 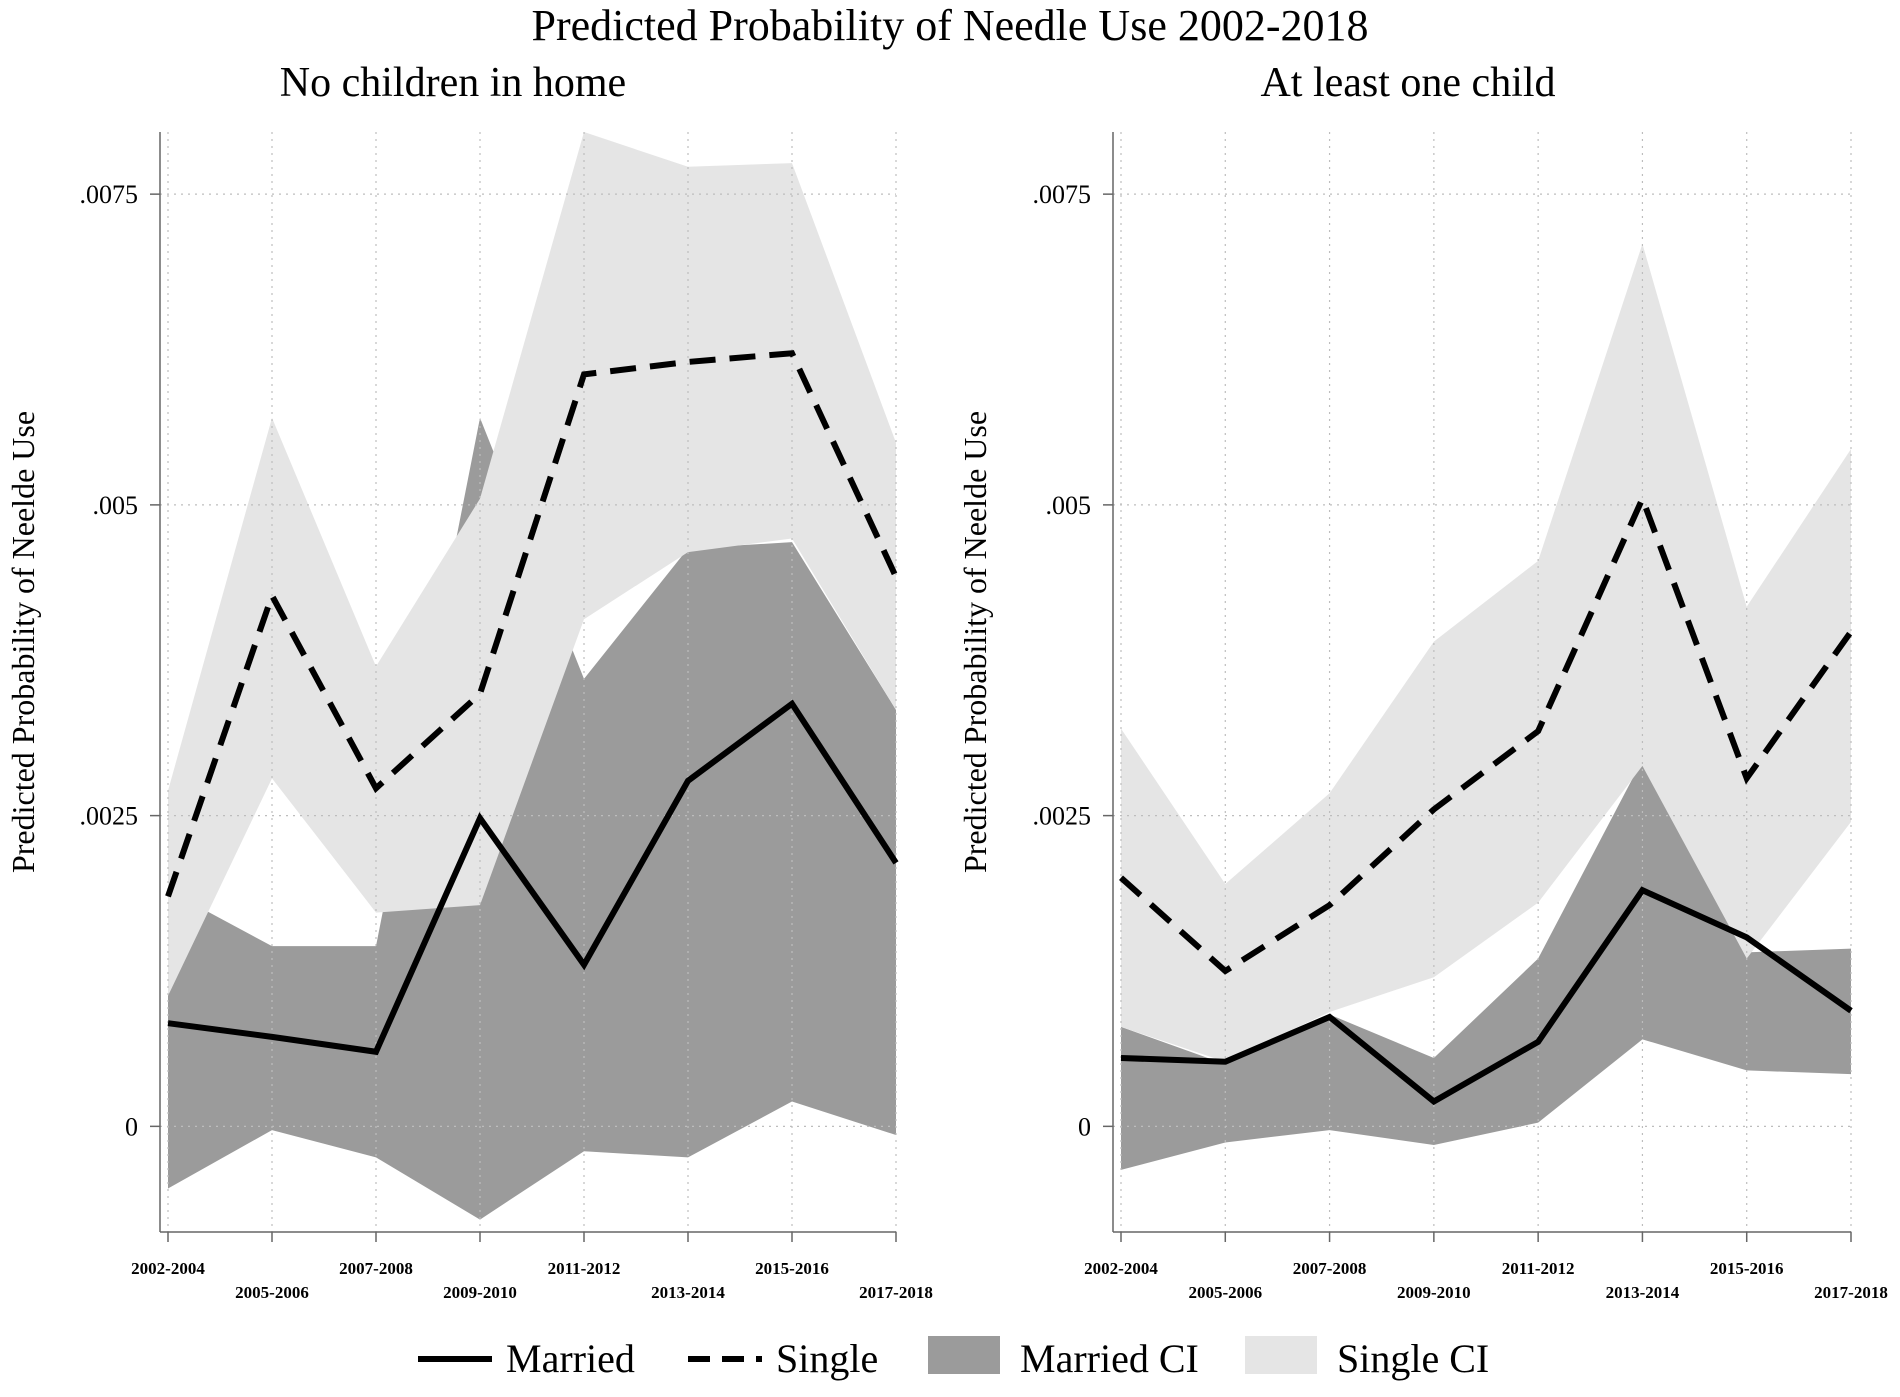 I want to click on single-series-line, so click(x=1486, y=732).